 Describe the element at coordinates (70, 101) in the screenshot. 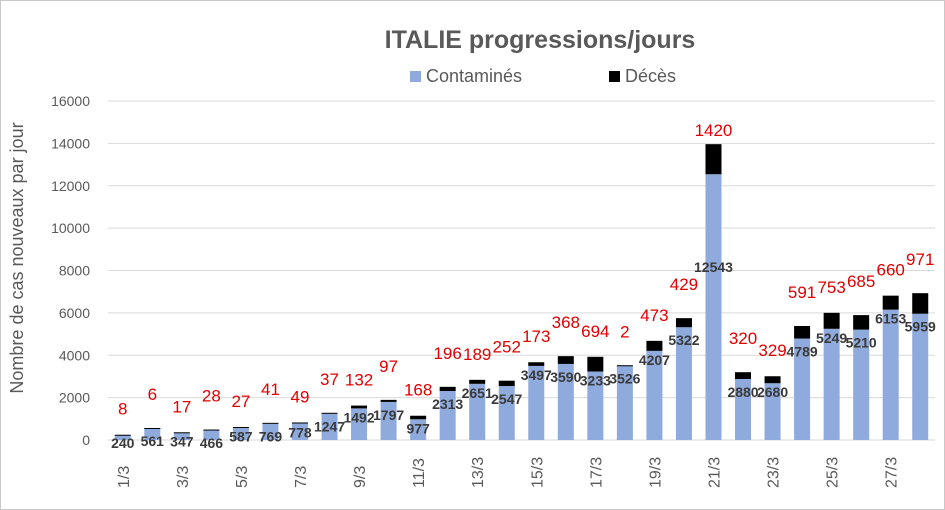

I see `y-tick-label: 16000` at that location.